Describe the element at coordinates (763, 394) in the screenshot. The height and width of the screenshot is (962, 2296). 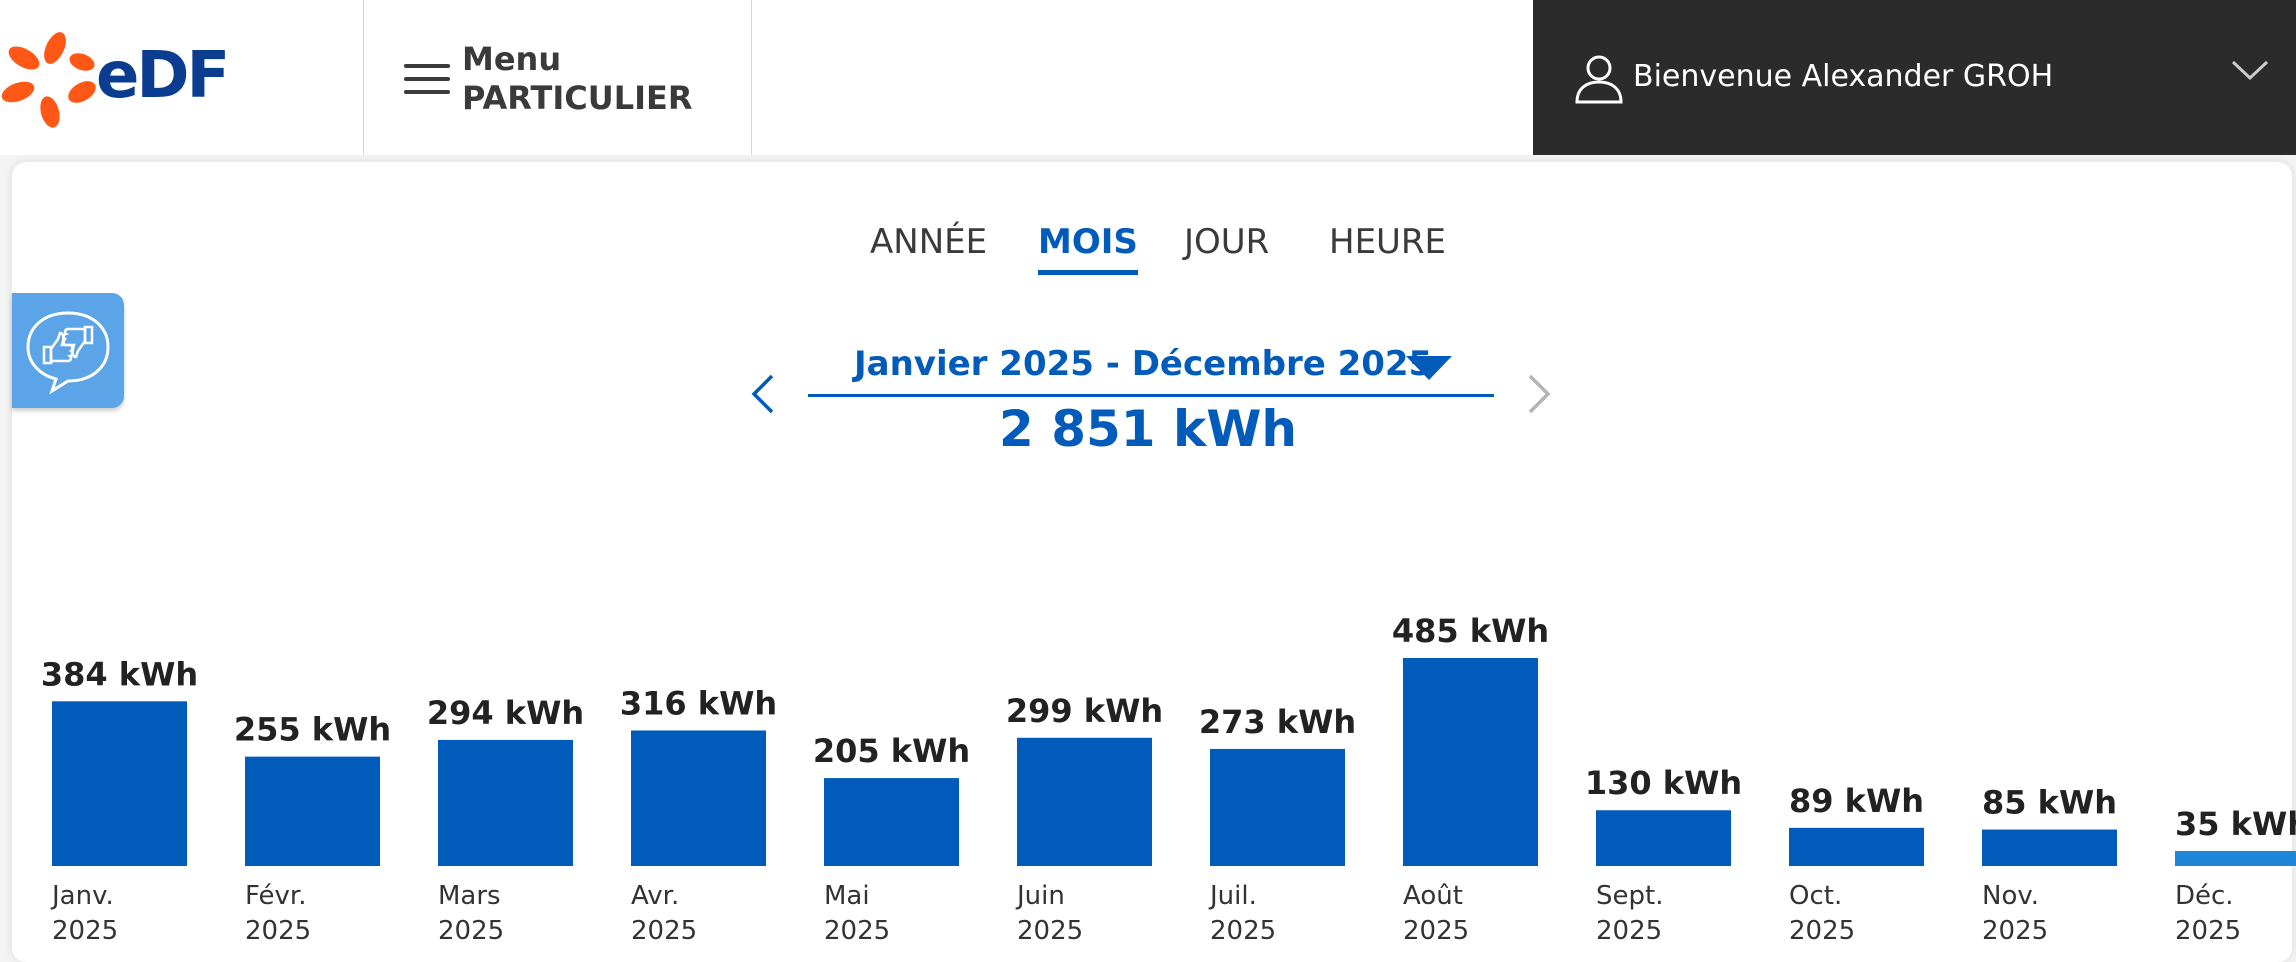
I see `previous-period-arrow-icon` at that location.